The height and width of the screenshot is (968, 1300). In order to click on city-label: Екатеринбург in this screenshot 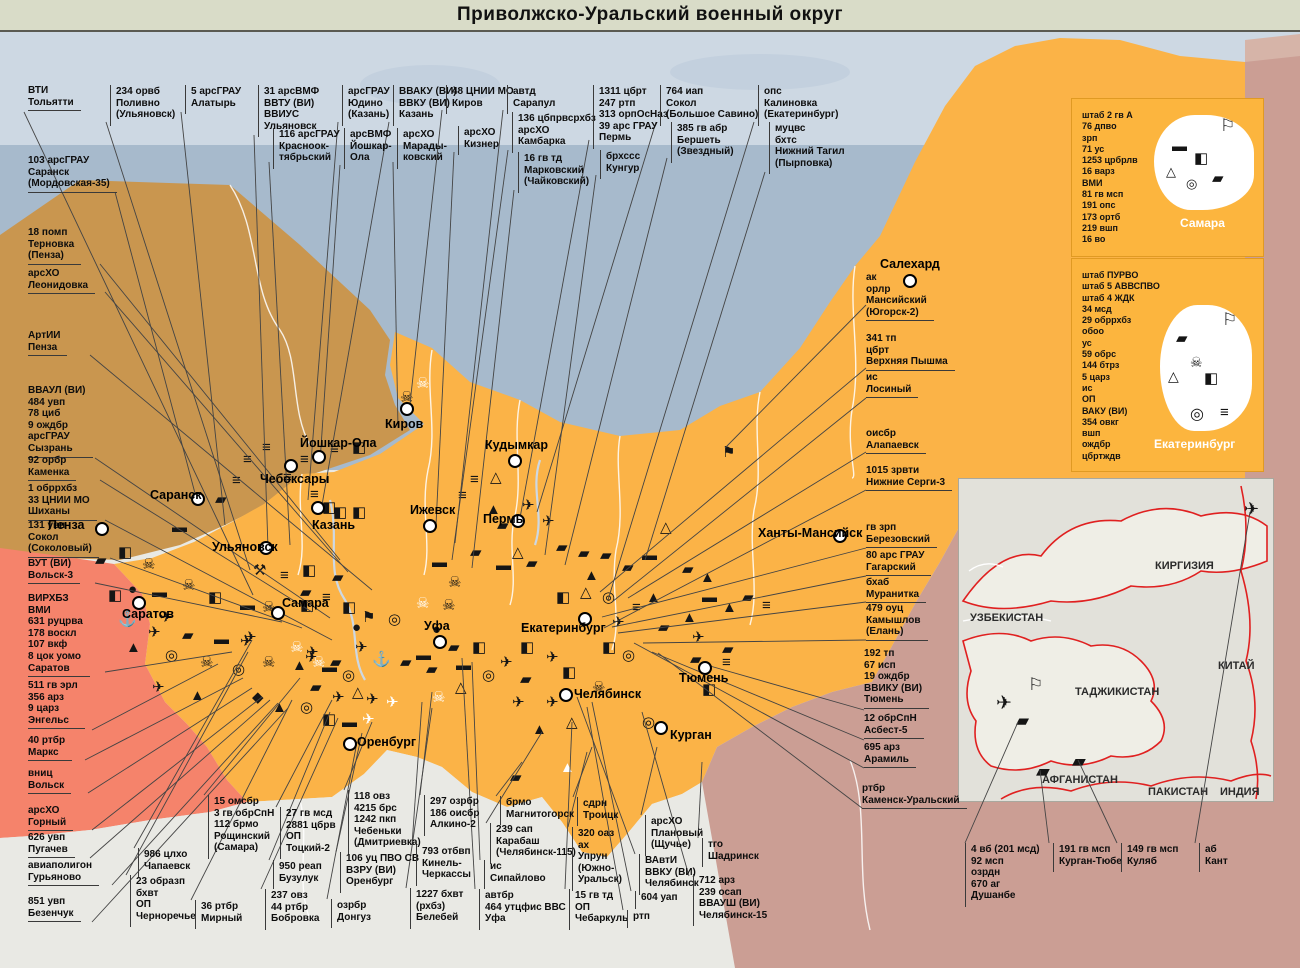, I will do `click(563, 628)`.